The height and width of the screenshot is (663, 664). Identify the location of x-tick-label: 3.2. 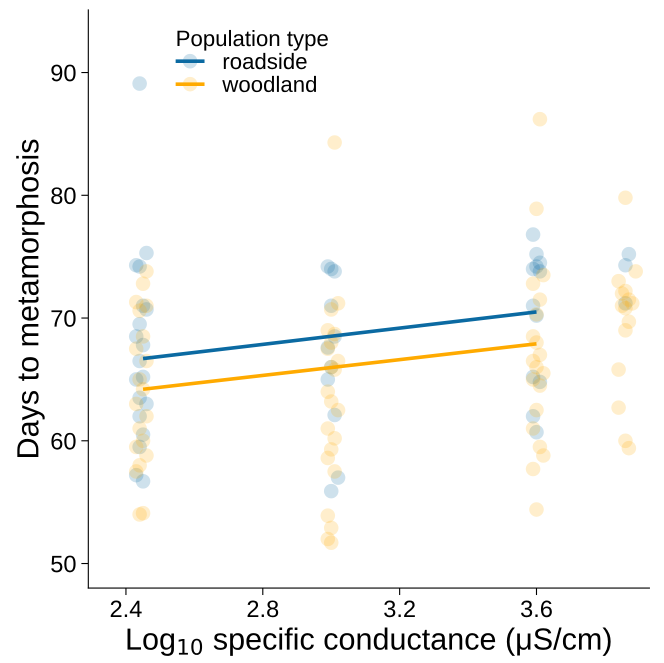
(399, 609).